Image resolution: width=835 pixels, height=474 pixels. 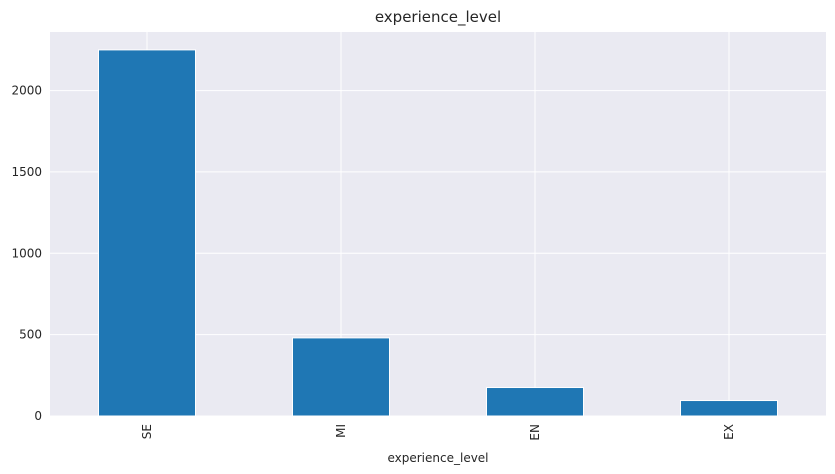 I want to click on bar-se, so click(x=147, y=233).